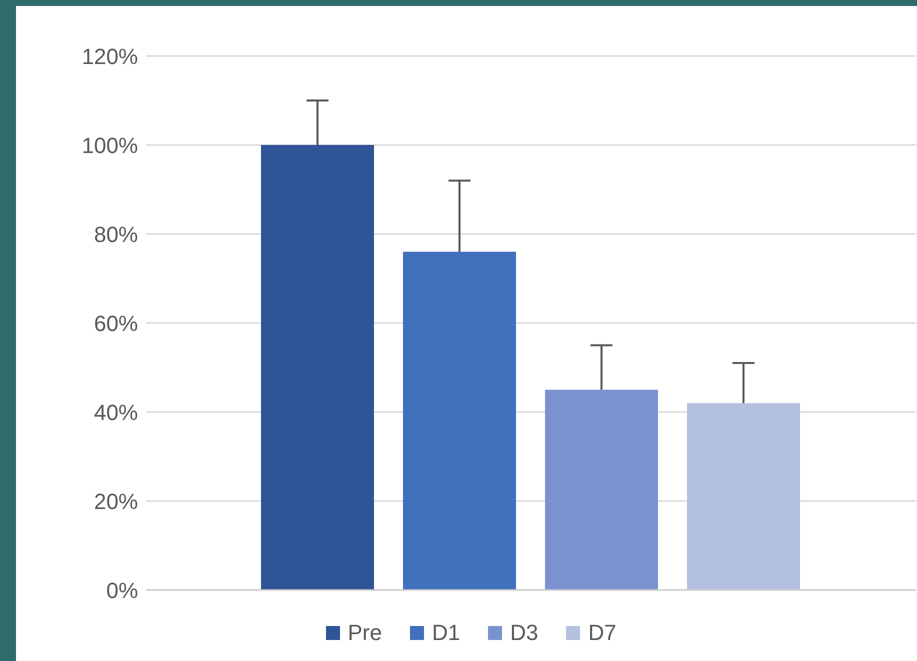 The image size is (917, 661). What do you see at coordinates (122, 590) in the screenshot?
I see `y-tick-label: 0%` at bounding box center [122, 590].